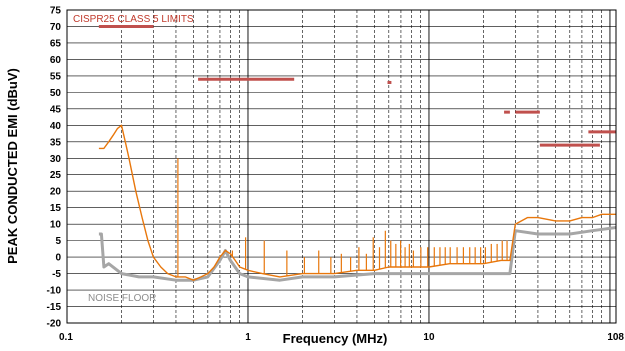 The image size is (625, 351). Describe the element at coordinates (58, 258) in the screenshot. I see `y-tick-label: 0` at that location.